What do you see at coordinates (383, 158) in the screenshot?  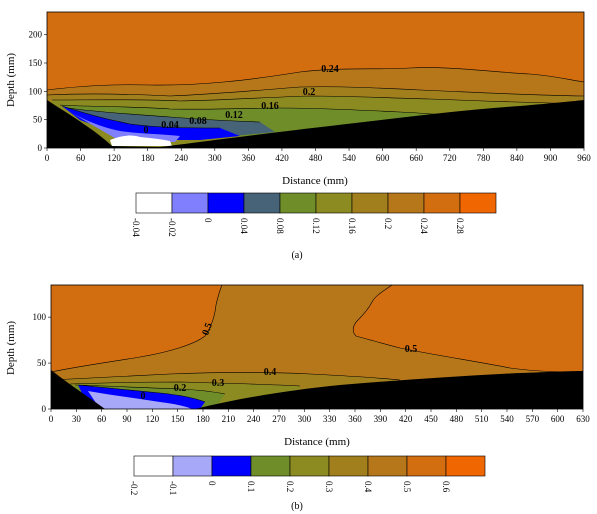 I see `x-tick-label: 600` at bounding box center [383, 158].